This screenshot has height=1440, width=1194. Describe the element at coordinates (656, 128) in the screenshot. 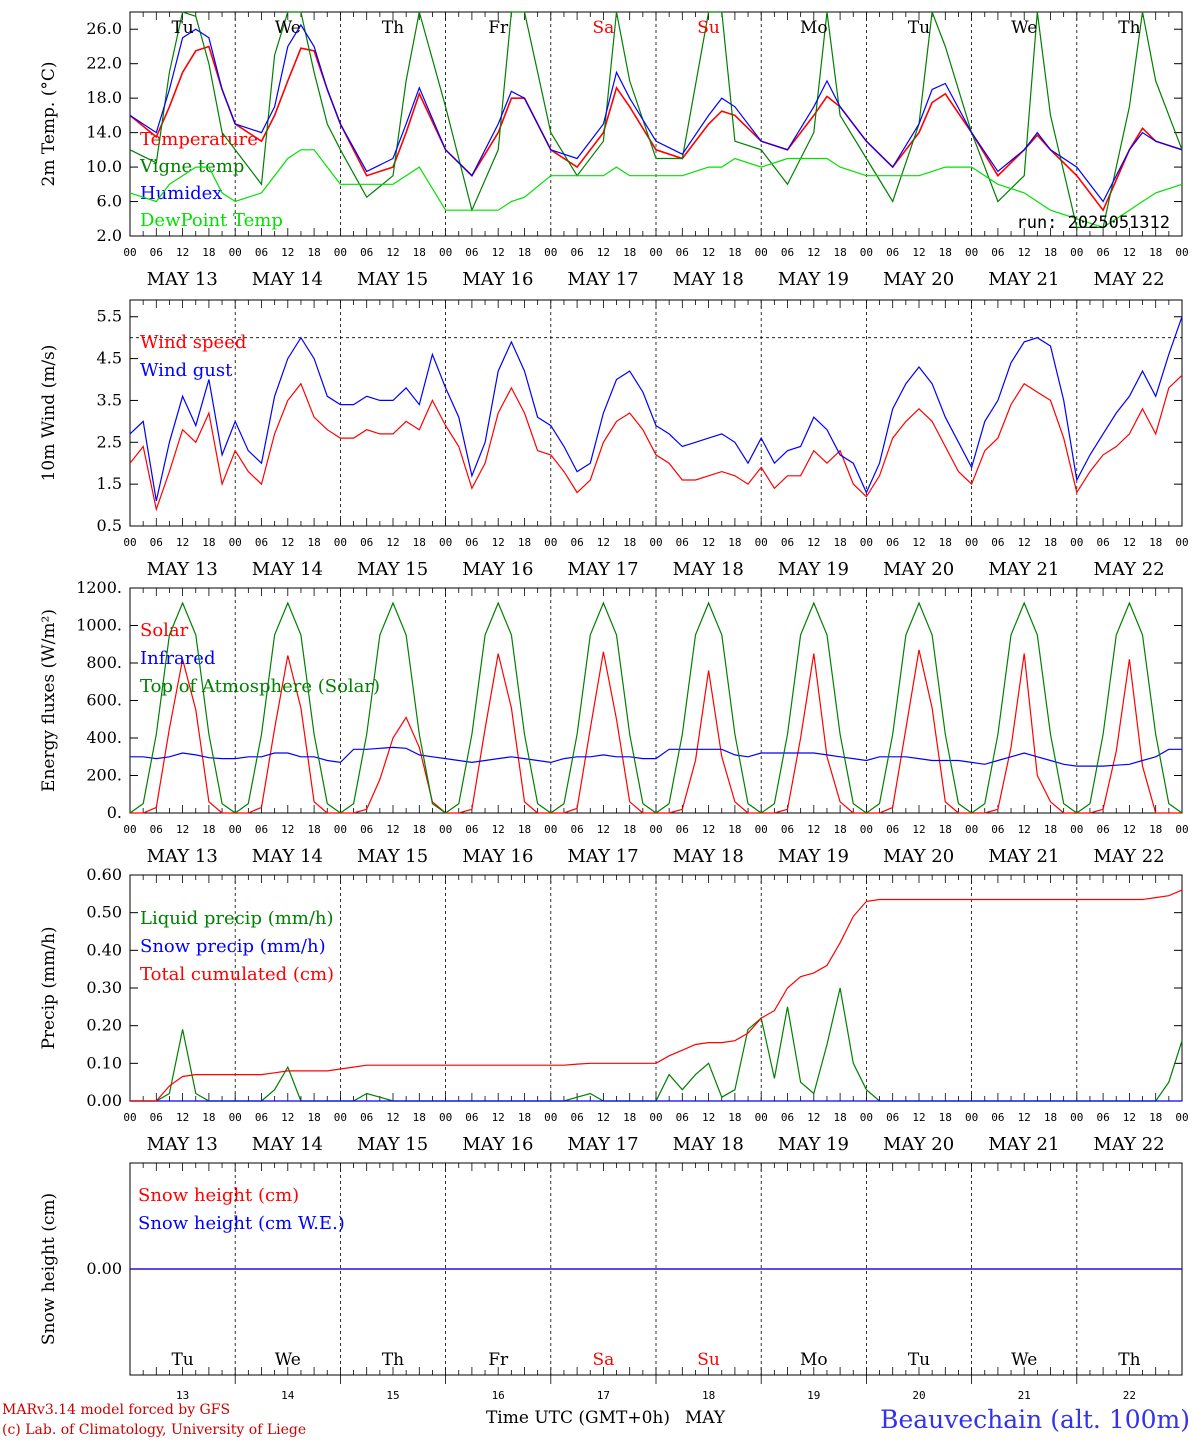

I see `series-line-temperature` at that location.